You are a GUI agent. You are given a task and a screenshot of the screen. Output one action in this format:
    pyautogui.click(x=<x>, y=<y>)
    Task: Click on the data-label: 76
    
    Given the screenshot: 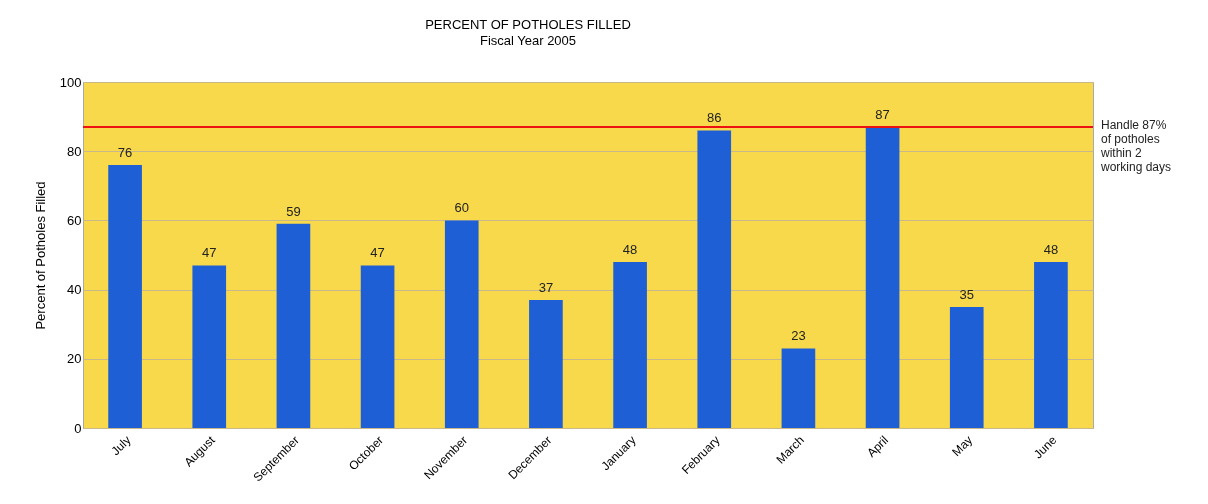 What is the action you would take?
    pyautogui.click(x=125, y=153)
    